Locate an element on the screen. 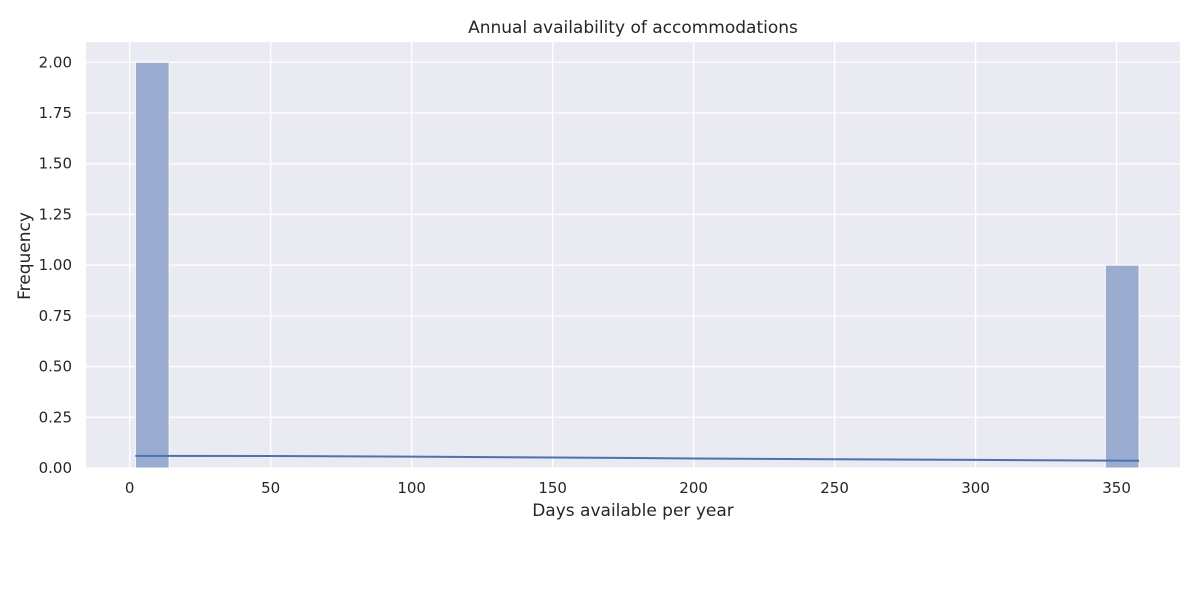 Image resolution: width=1200 pixels, height=600 pixels. x-tick-label: 150 is located at coordinates (552, 488).